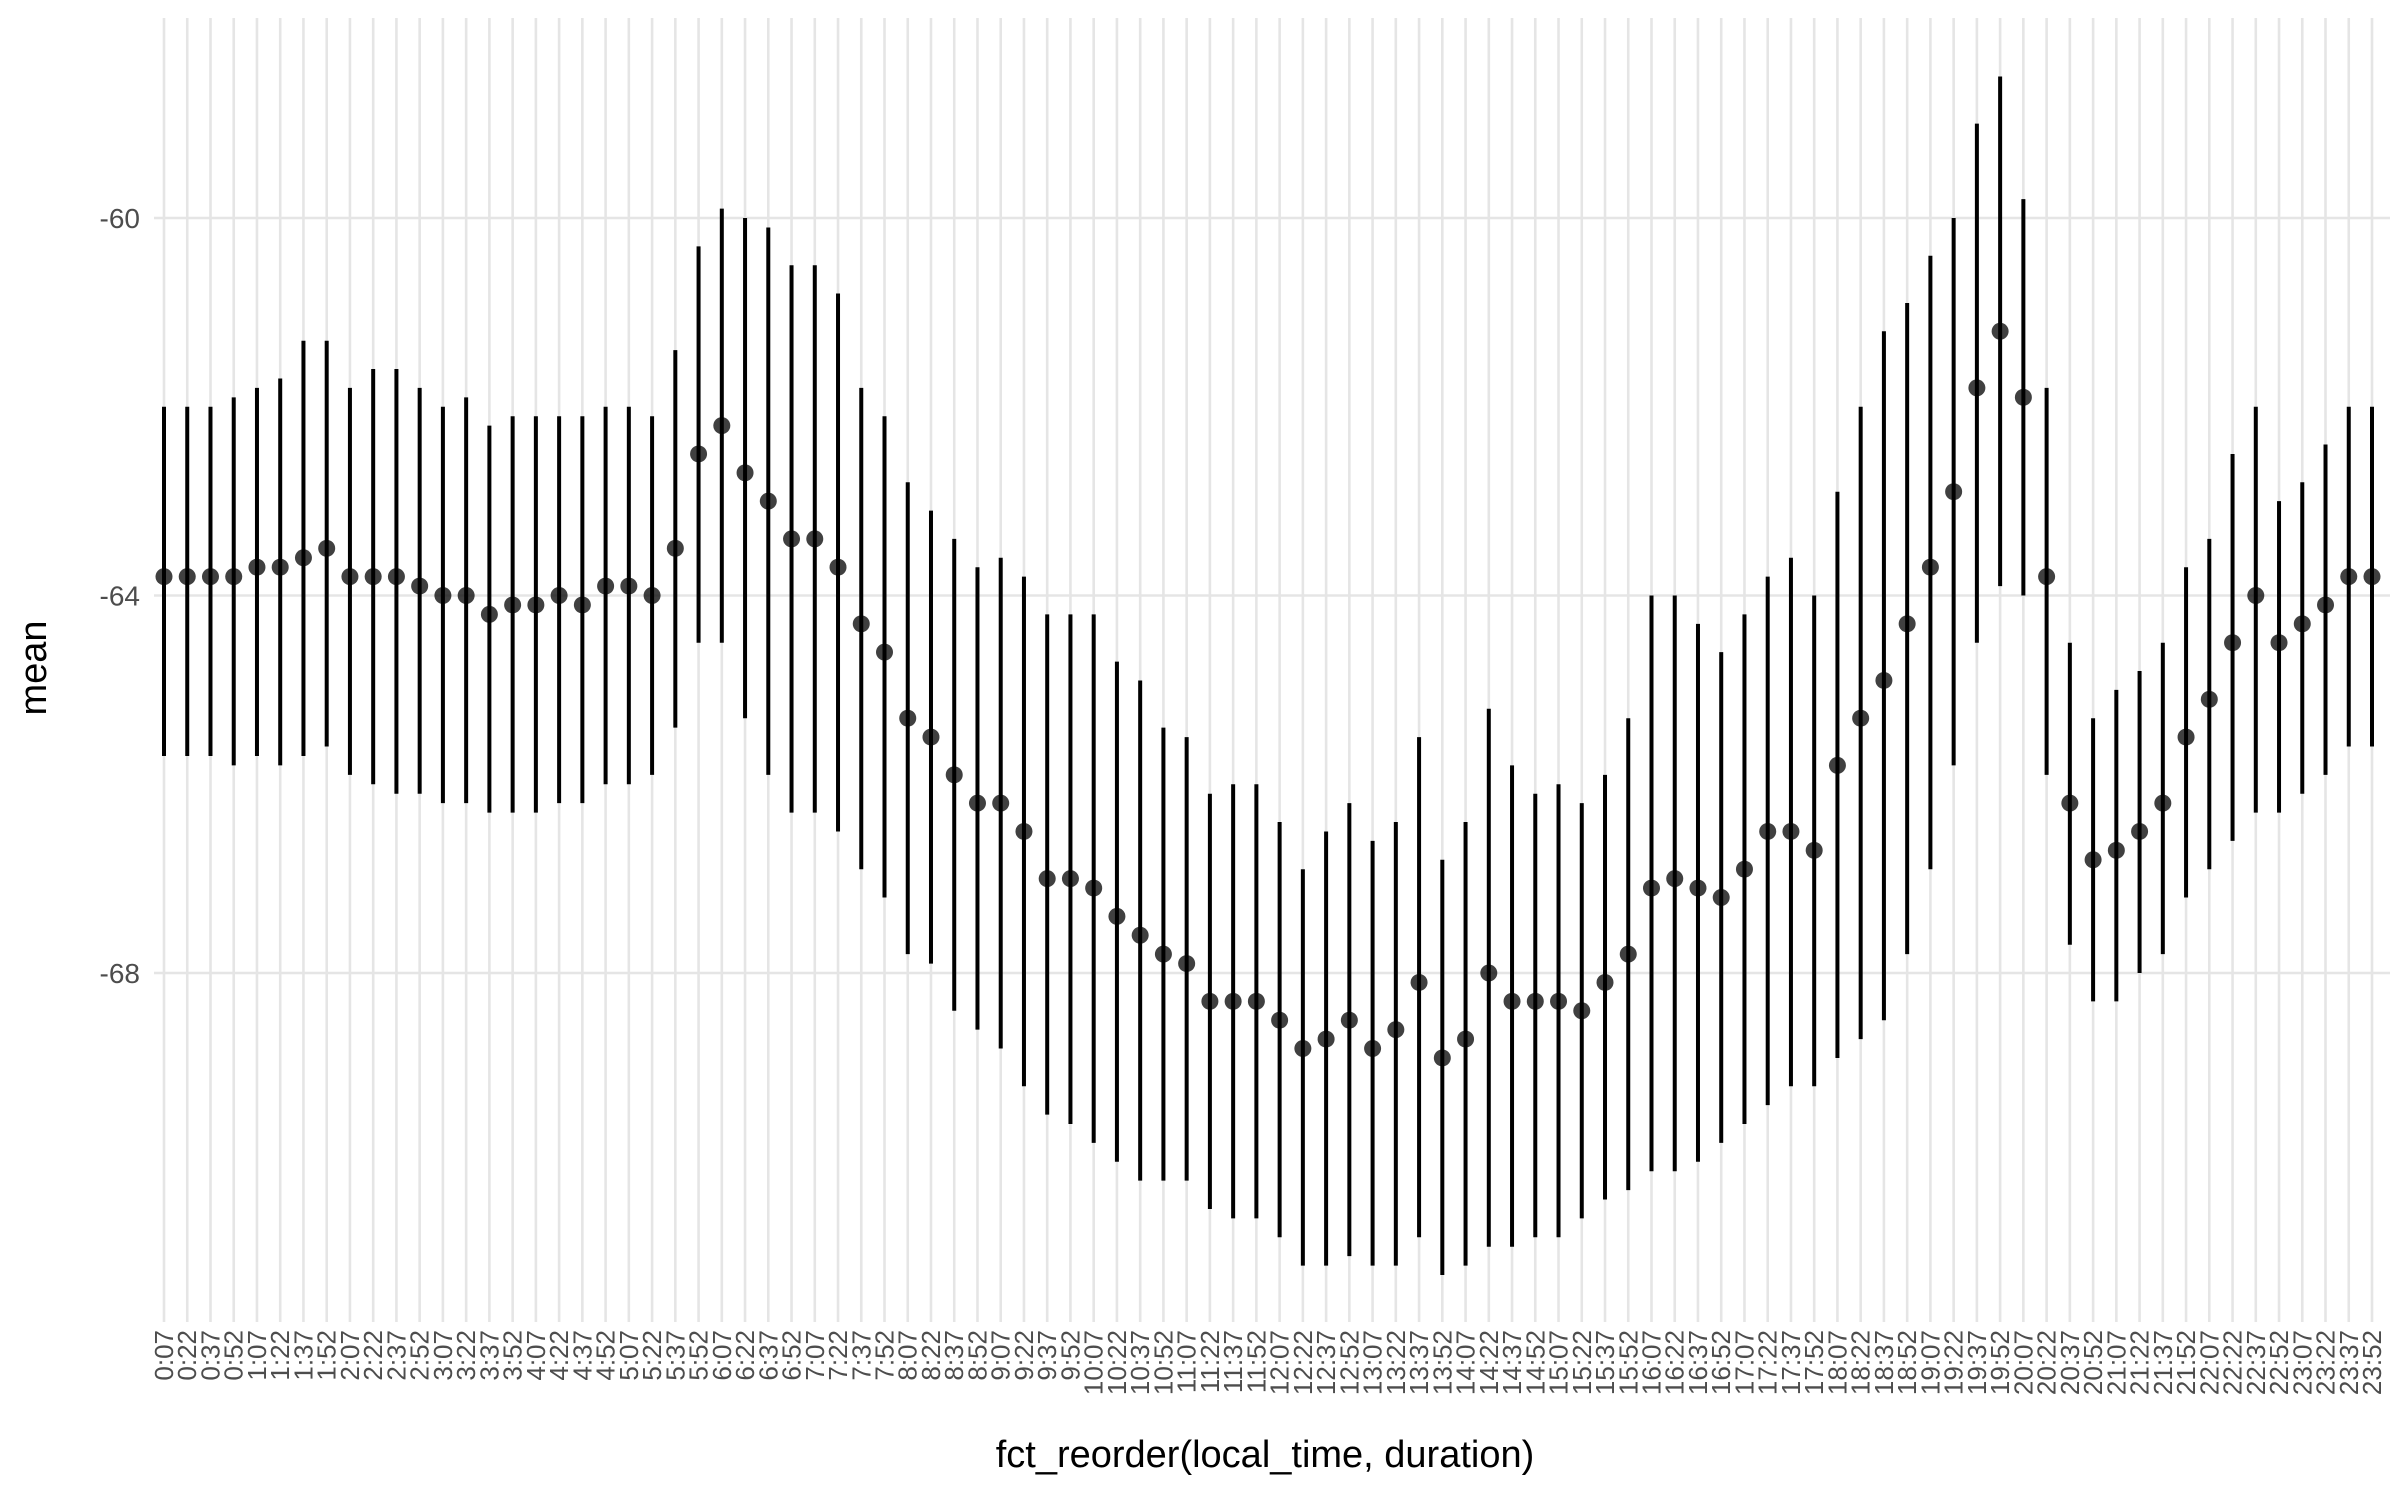 The height and width of the screenshot is (1500, 2400). What do you see at coordinates (1373, 1362) in the screenshot?
I see `x-tick-label: 13:07` at bounding box center [1373, 1362].